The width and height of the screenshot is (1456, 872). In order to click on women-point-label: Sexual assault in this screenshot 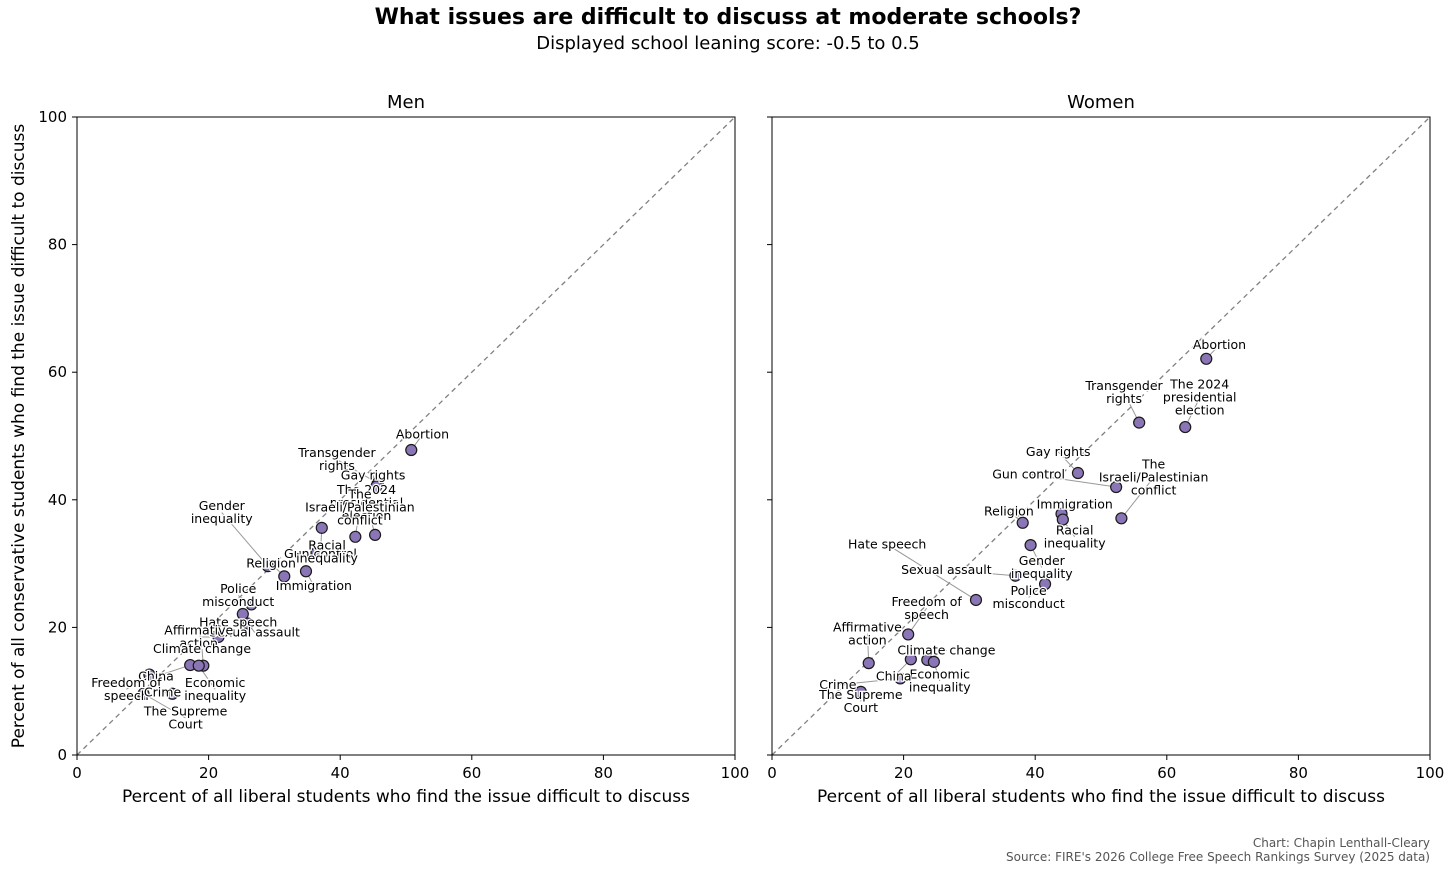, I will do `click(946, 569)`.